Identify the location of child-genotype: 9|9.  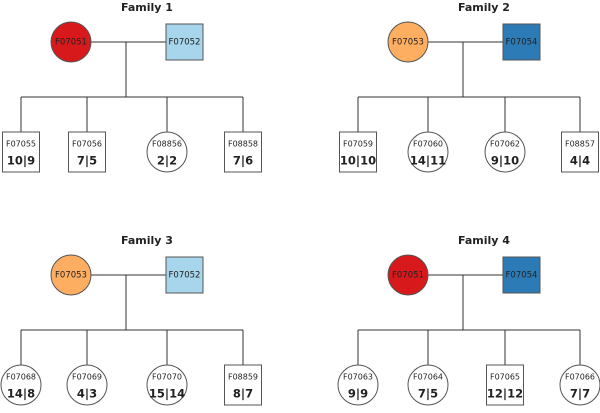
(358, 394).